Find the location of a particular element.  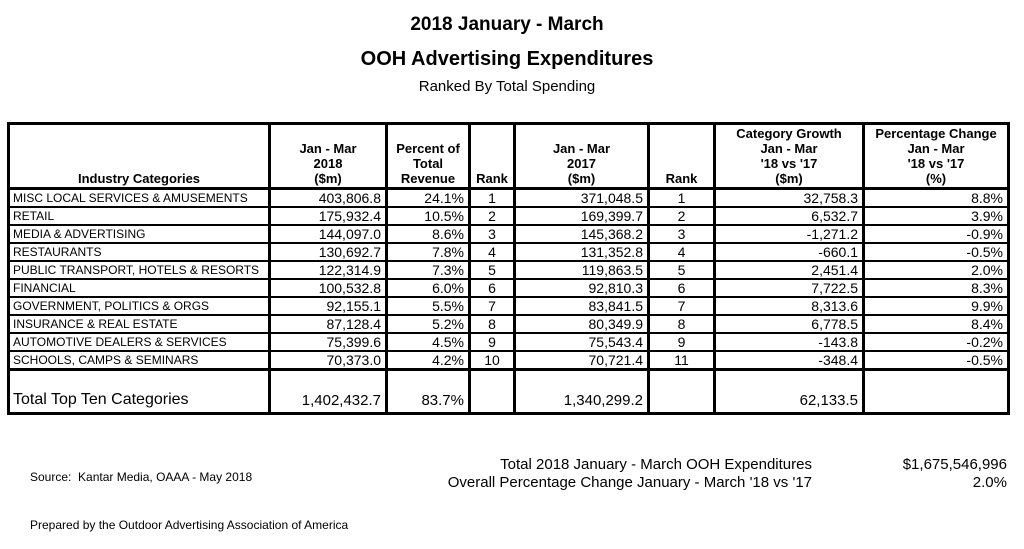

header-rank-2017: Rank is located at coordinates (681, 156).